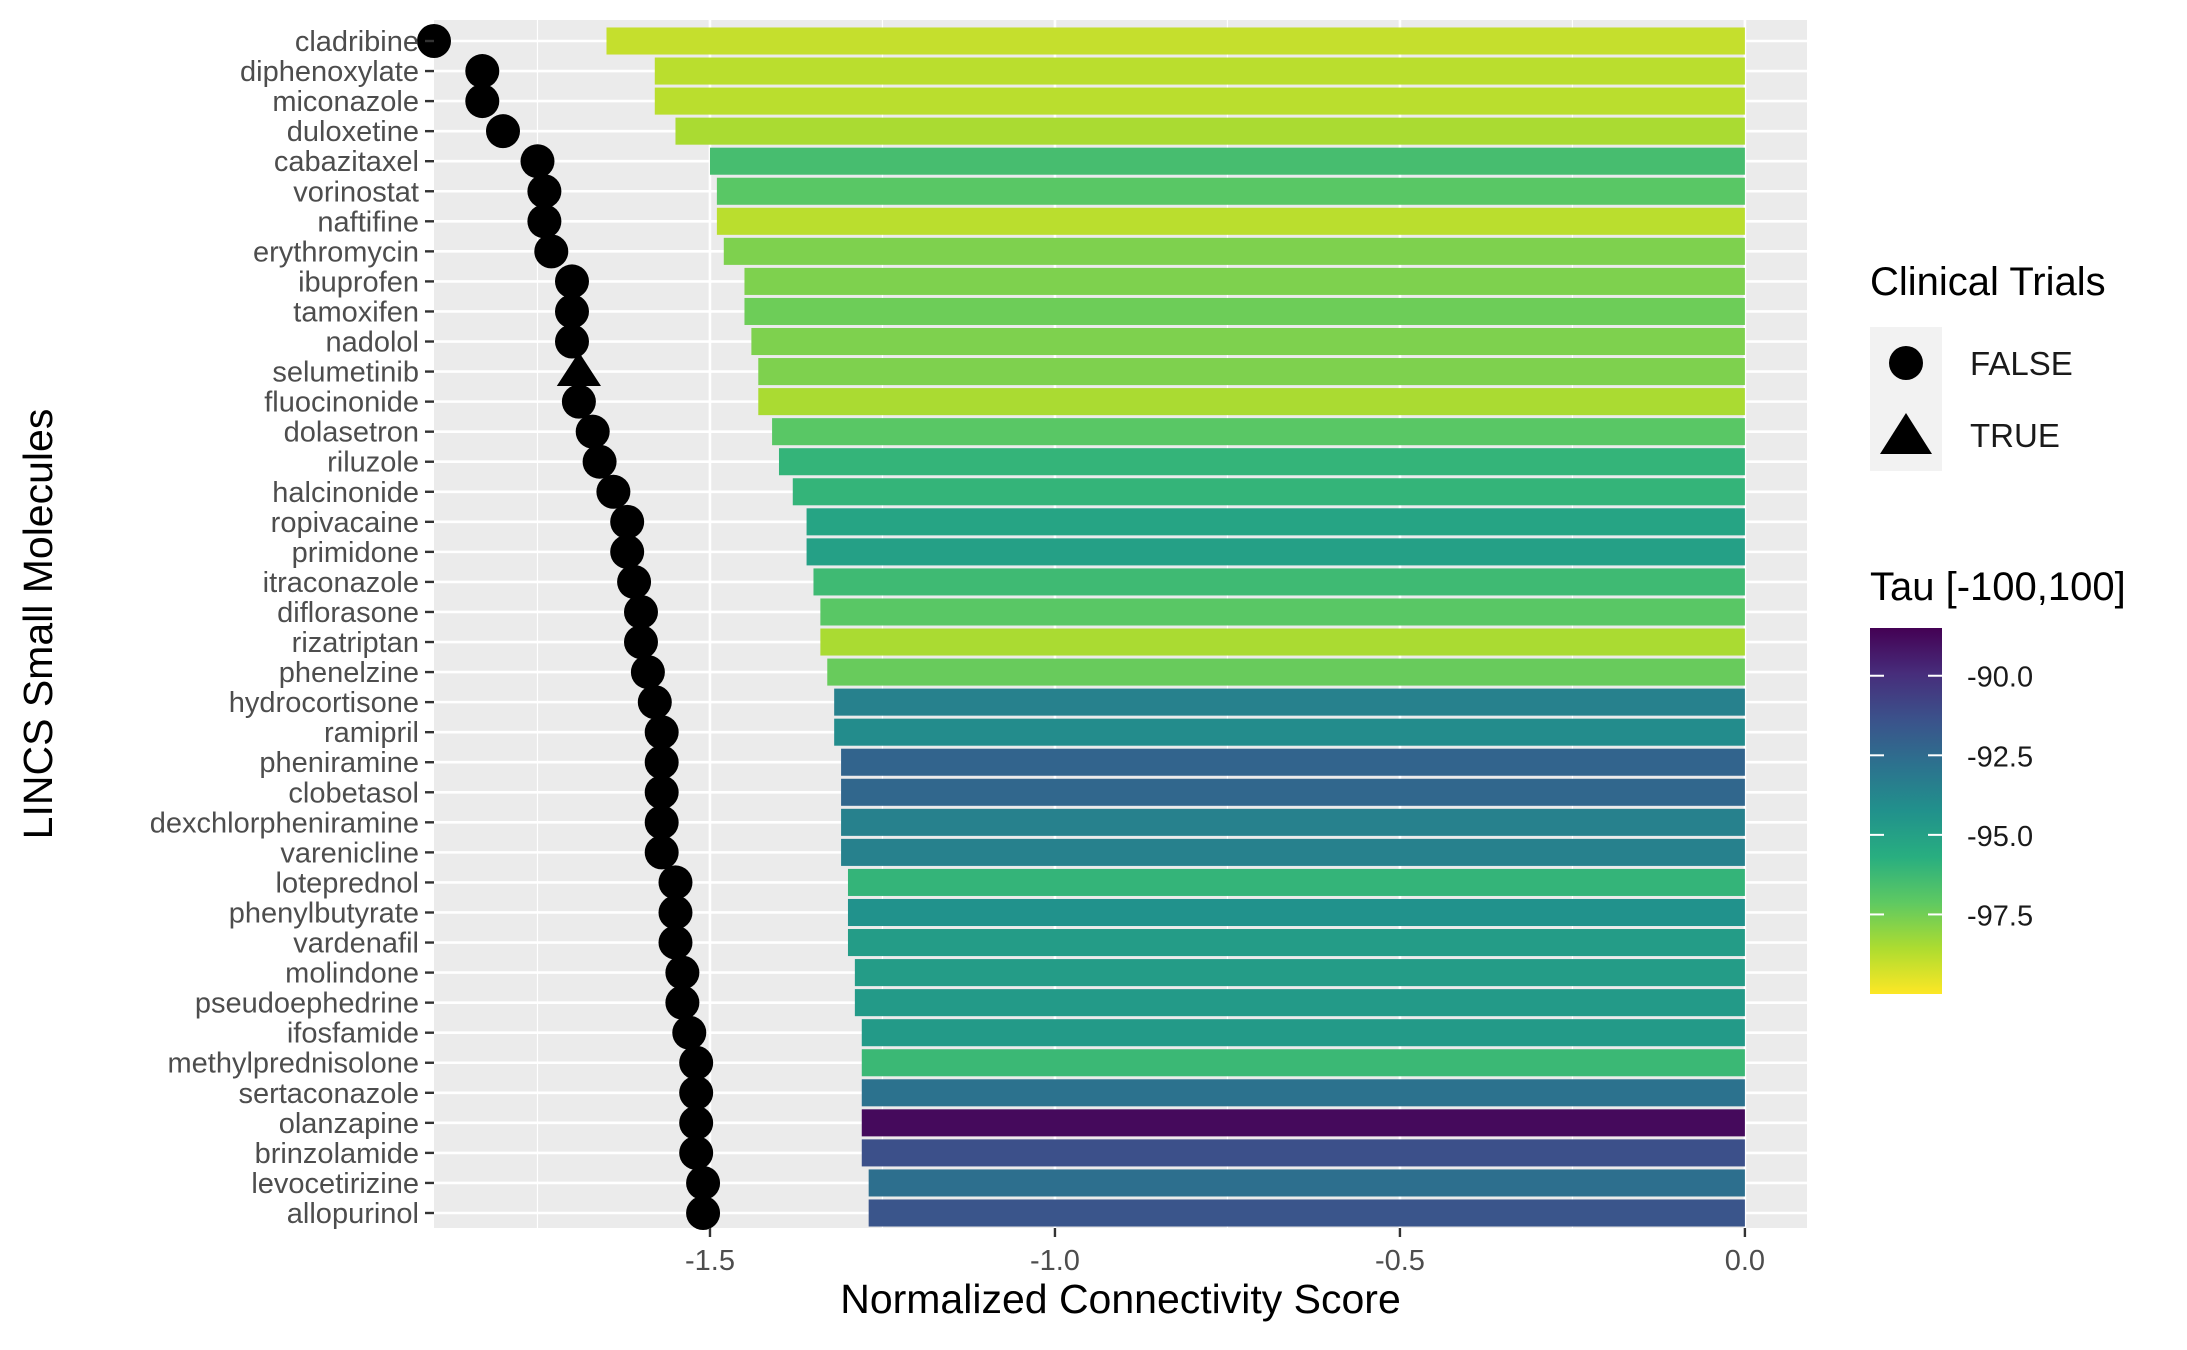 The width and height of the screenshot is (2187, 1350). I want to click on y-tick-label: allopurinol, so click(353, 1214).